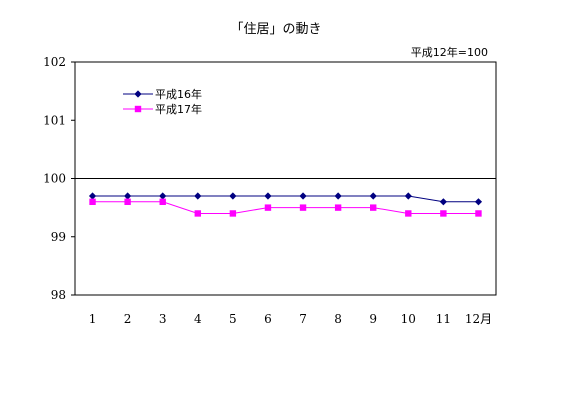 This screenshot has width=577, height=409. What do you see at coordinates (163, 319) in the screenshot?
I see `x-tick-label: 3` at bounding box center [163, 319].